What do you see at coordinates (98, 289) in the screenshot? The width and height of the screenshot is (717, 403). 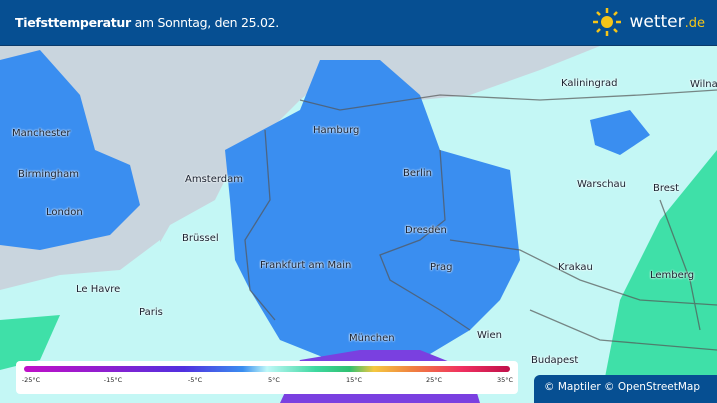 I see `city-label: Le Havre` at bounding box center [98, 289].